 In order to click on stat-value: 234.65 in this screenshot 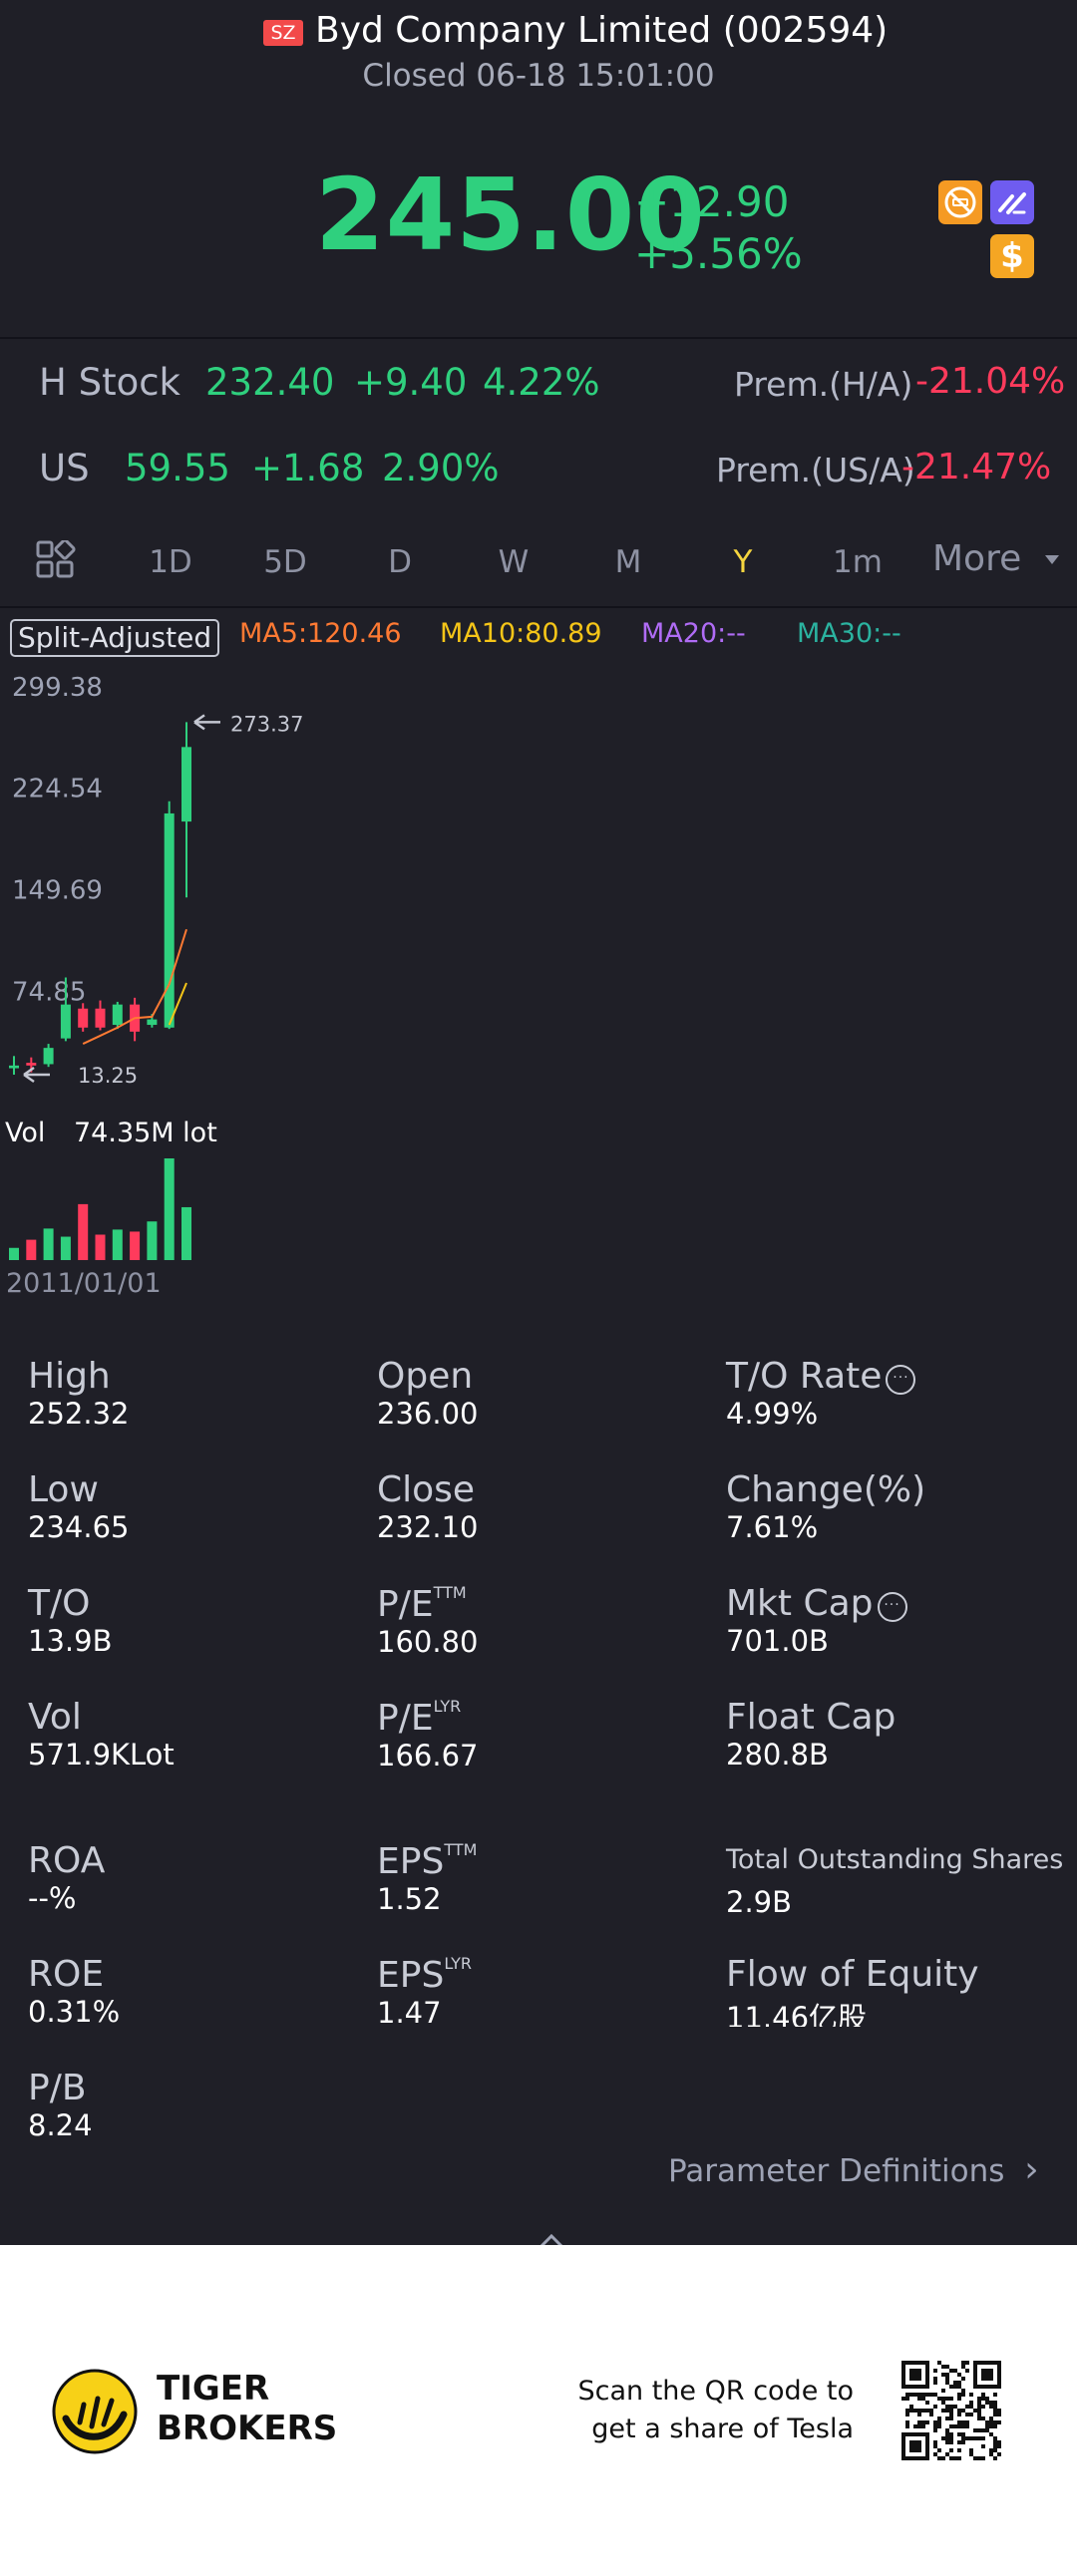, I will do `click(79, 1526)`.